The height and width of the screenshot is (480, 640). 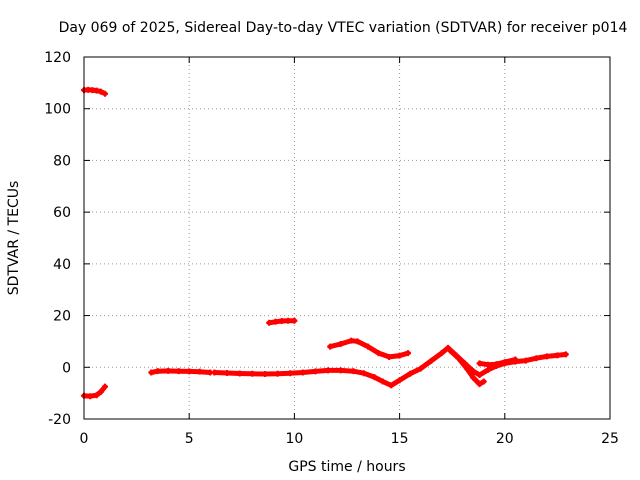 I want to click on y-tick-label: 60, so click(x=62, y=213).